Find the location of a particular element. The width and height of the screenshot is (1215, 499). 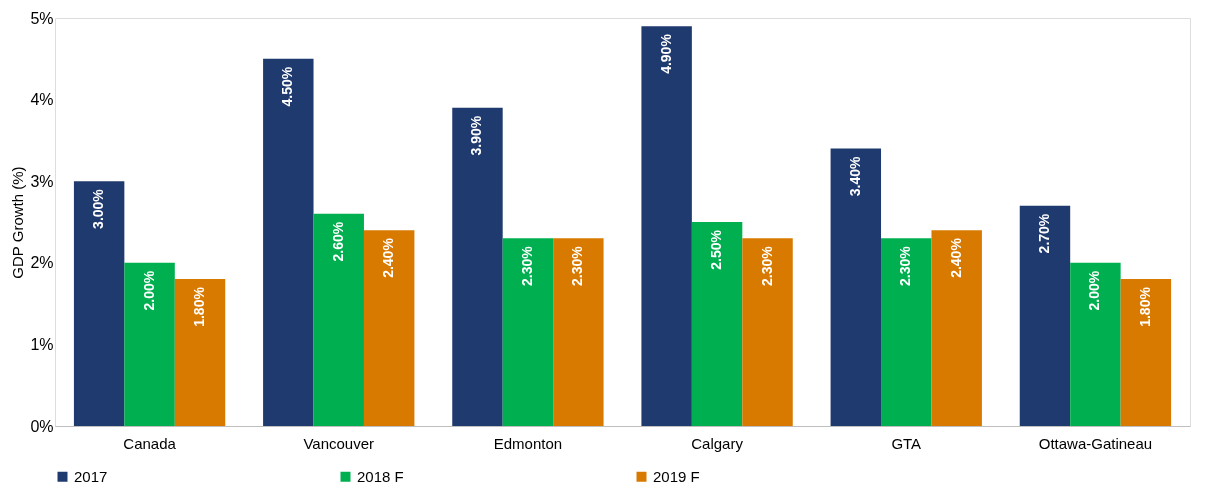

legend-label: 2017 is located at coordinates (91, 476).